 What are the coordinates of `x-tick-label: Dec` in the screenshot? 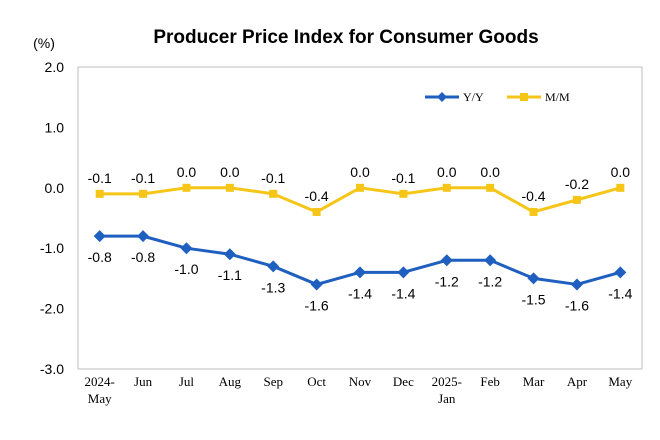 It's located at (403, 381).